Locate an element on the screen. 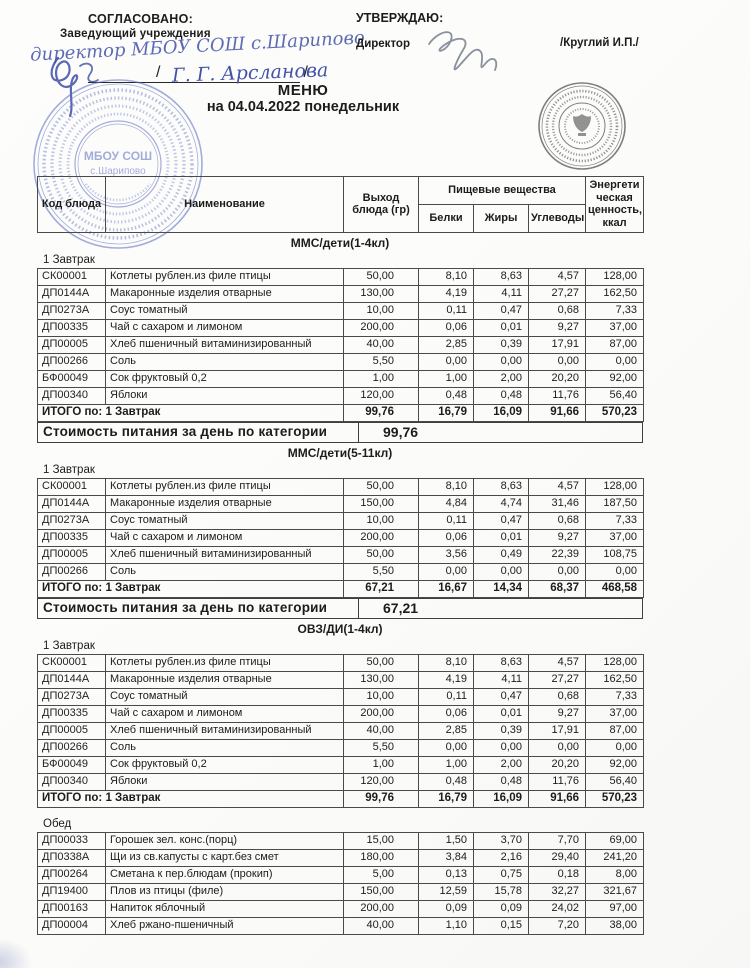 Image resolution: width=750 pixels, height=968 pixels. carbs-value: 4,57 is located at coordinates (557, 276).